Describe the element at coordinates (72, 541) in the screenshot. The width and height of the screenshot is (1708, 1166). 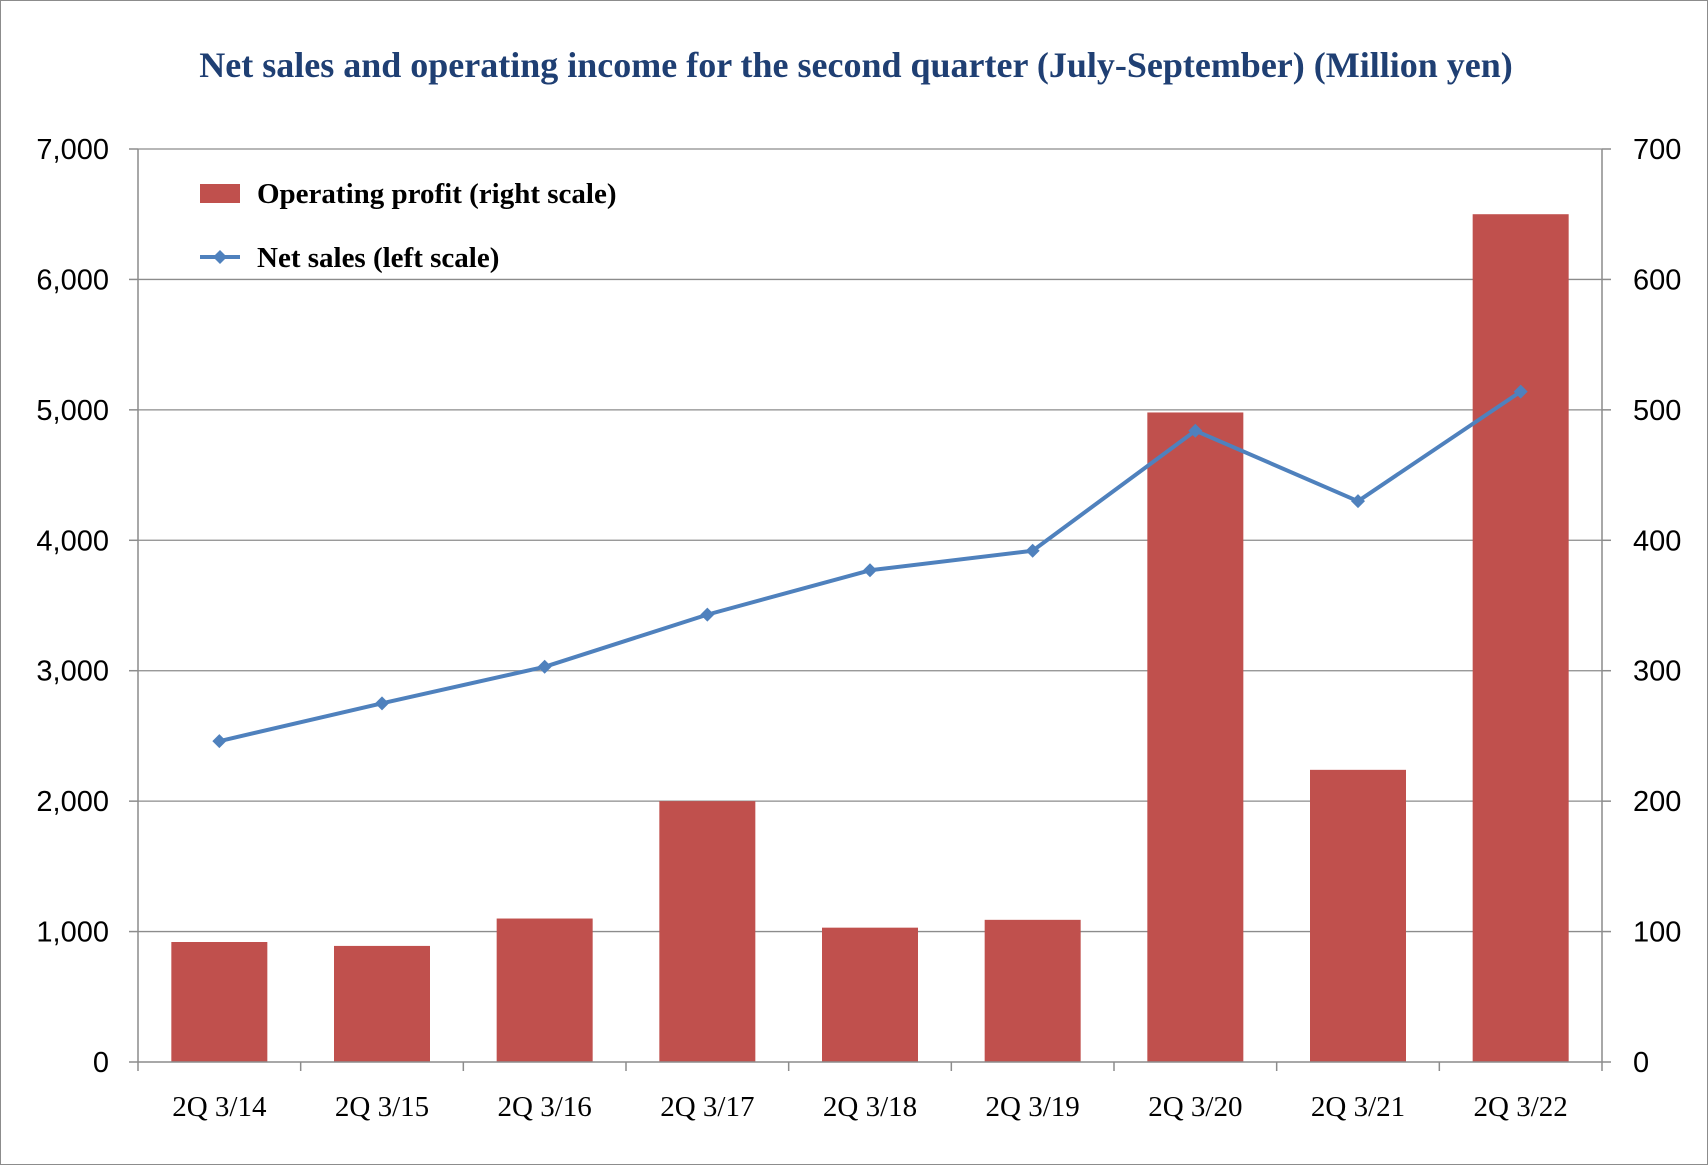
I see `left-tick-label: 4,000` at that location.